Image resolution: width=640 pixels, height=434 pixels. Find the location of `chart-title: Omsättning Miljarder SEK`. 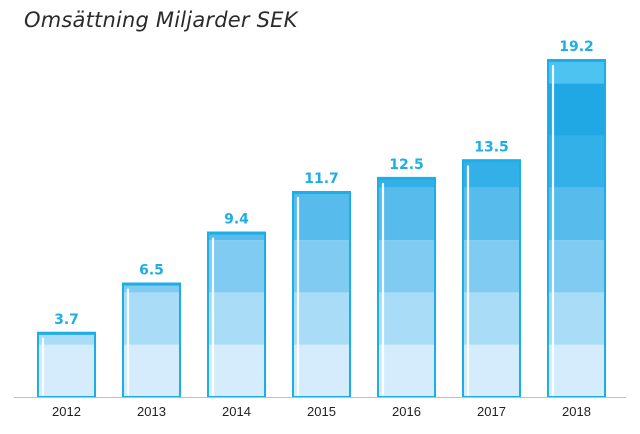

chart-title: Omsättning Miljarder SEK is located at coordinates (161, 20).